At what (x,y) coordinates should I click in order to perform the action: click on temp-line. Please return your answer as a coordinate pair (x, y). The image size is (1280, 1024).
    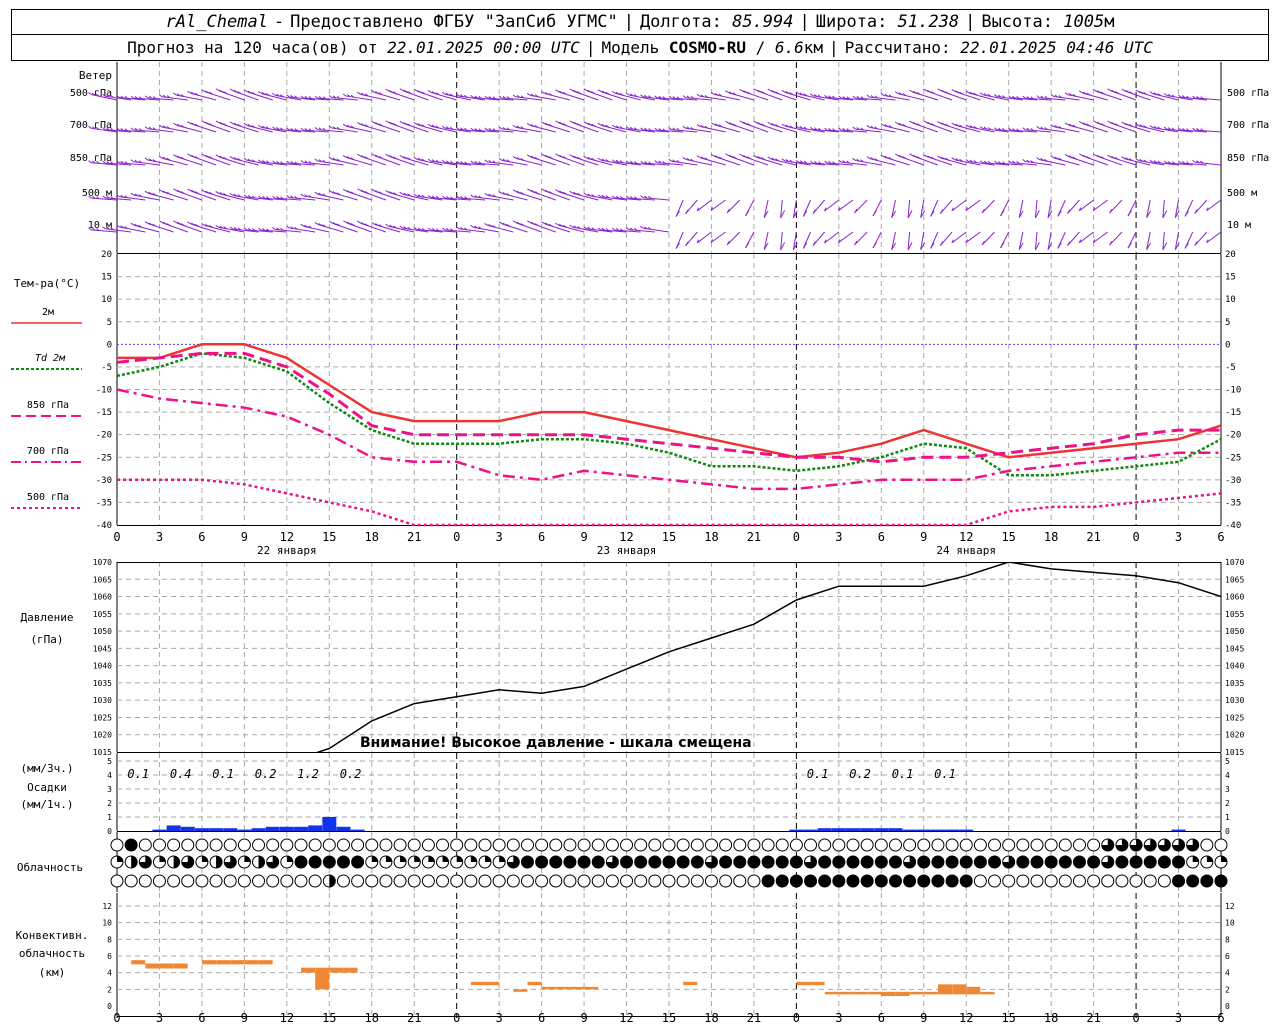
    Looking at the image, I should click on (669, 401).